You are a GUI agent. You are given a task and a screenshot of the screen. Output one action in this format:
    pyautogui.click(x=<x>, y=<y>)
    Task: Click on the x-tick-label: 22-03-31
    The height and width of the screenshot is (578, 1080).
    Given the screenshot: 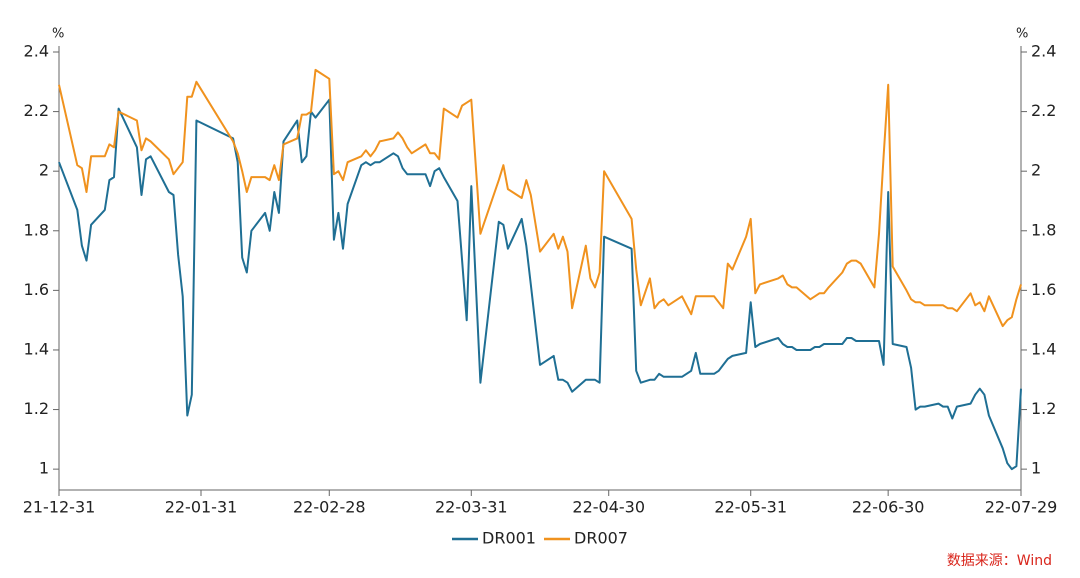 What is the action you would take?
    pyautogui.click(x=471, y=507)
    